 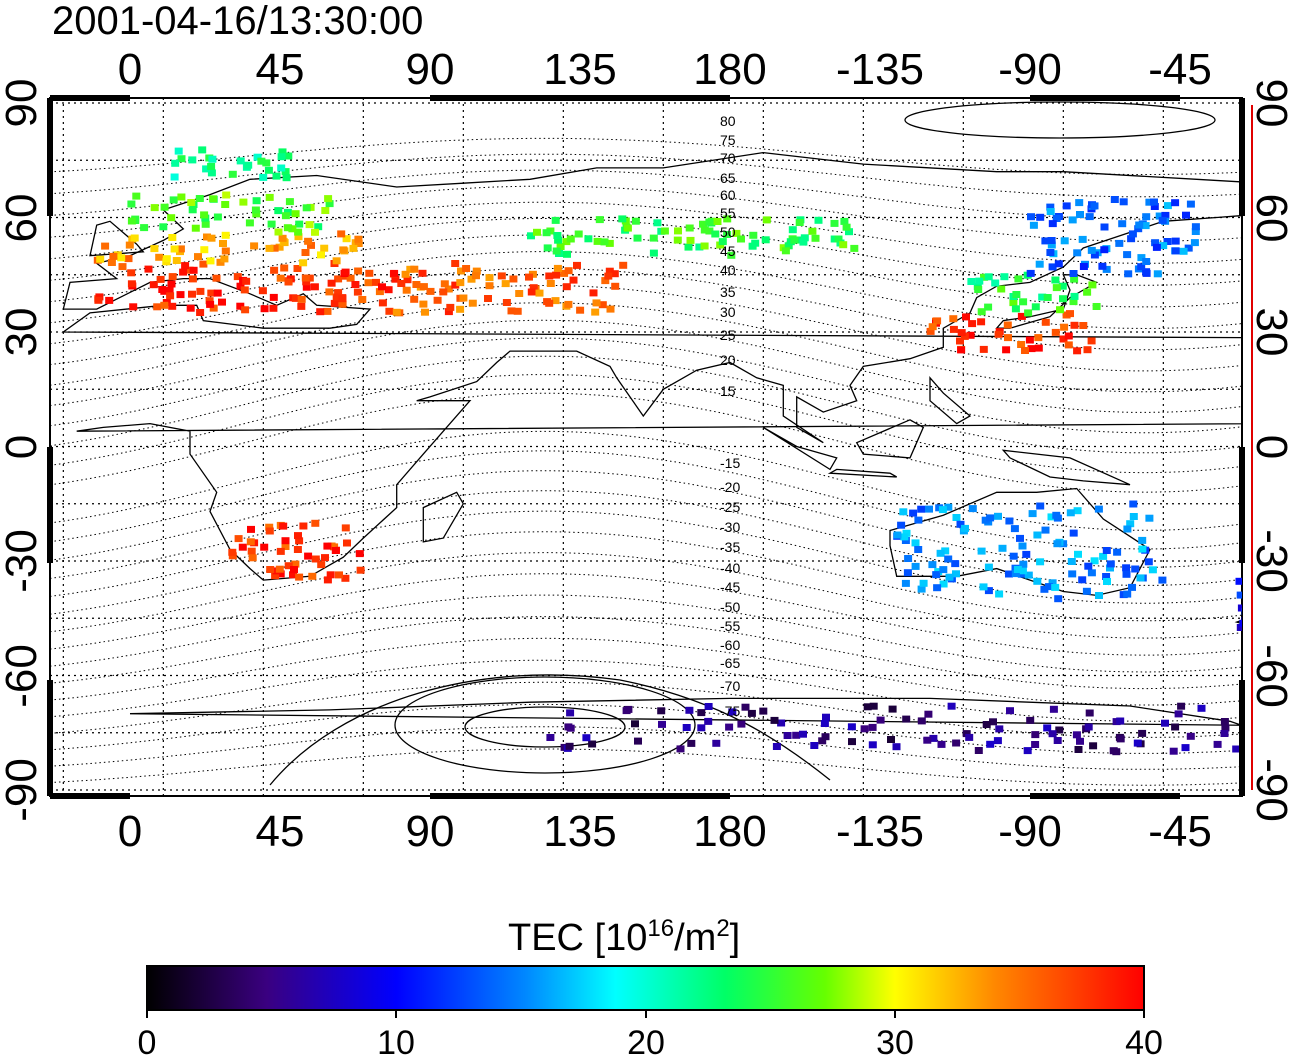 I want to click on colorbar-tick-label: 30, so click(x=895, y=1040).